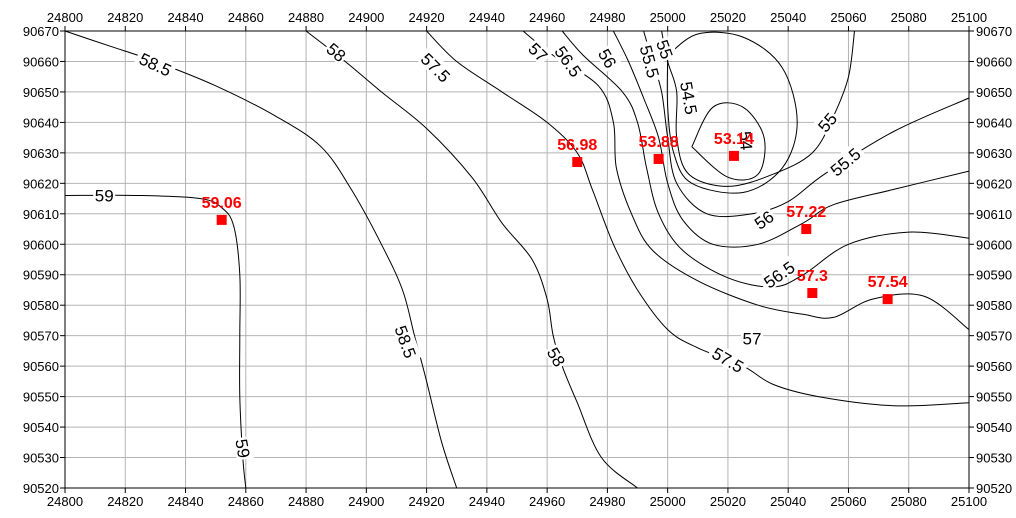  I want to click on y-tick-label-left: 90630, so click(41, 153).